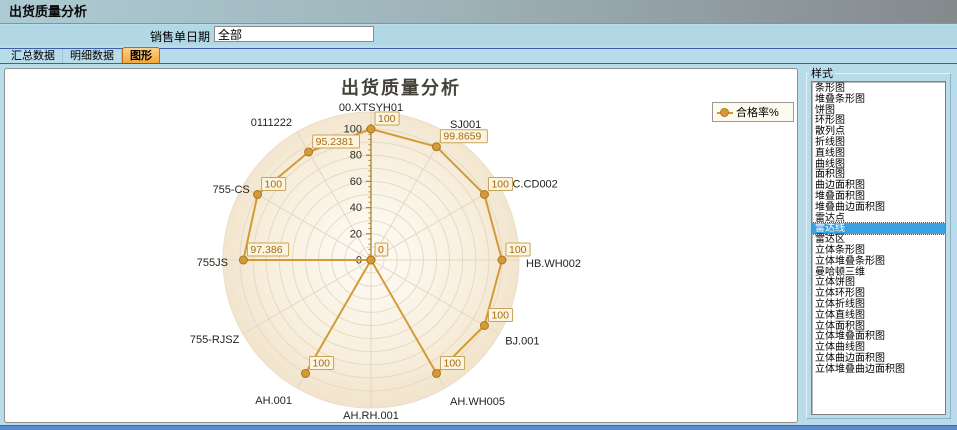  What do you see at coordinates (830, 218) in the screenshot?
I see `style-option: 雷达点` at bounding box center [830, 218].